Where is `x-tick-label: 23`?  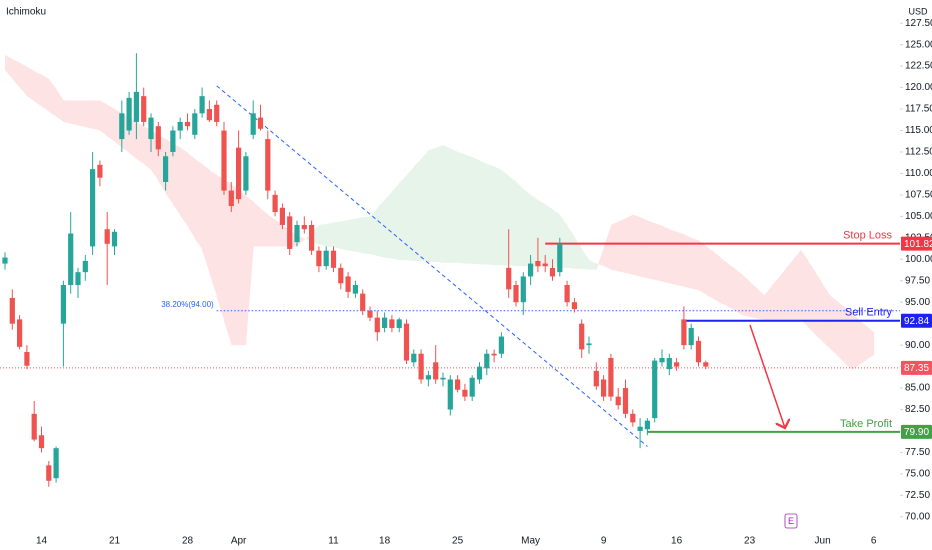
x-tick-label: 23 is located at coordinates (750, 541).